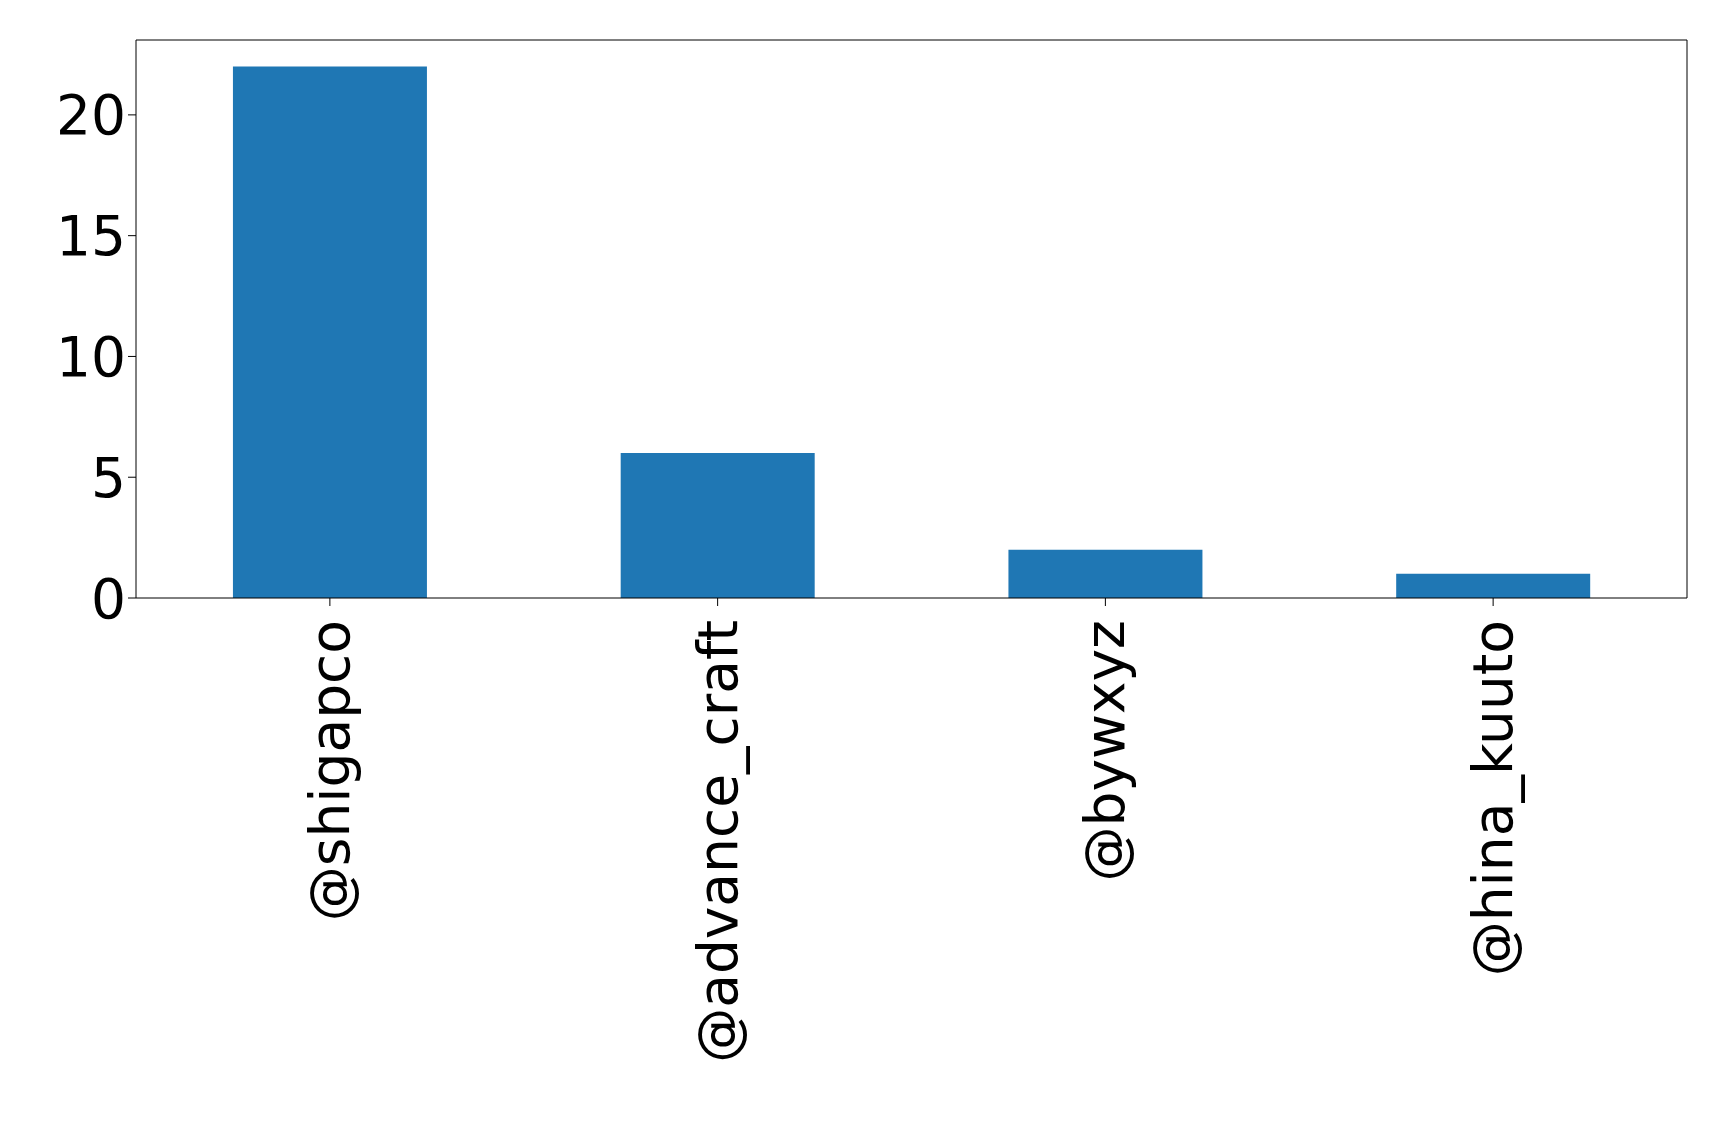 This screenshot has height=1131, width=1719. What do you see at coordinates (91, 236) in the screenshot?
I see `y-tick-label: 15` at bounding box center [91, 236].